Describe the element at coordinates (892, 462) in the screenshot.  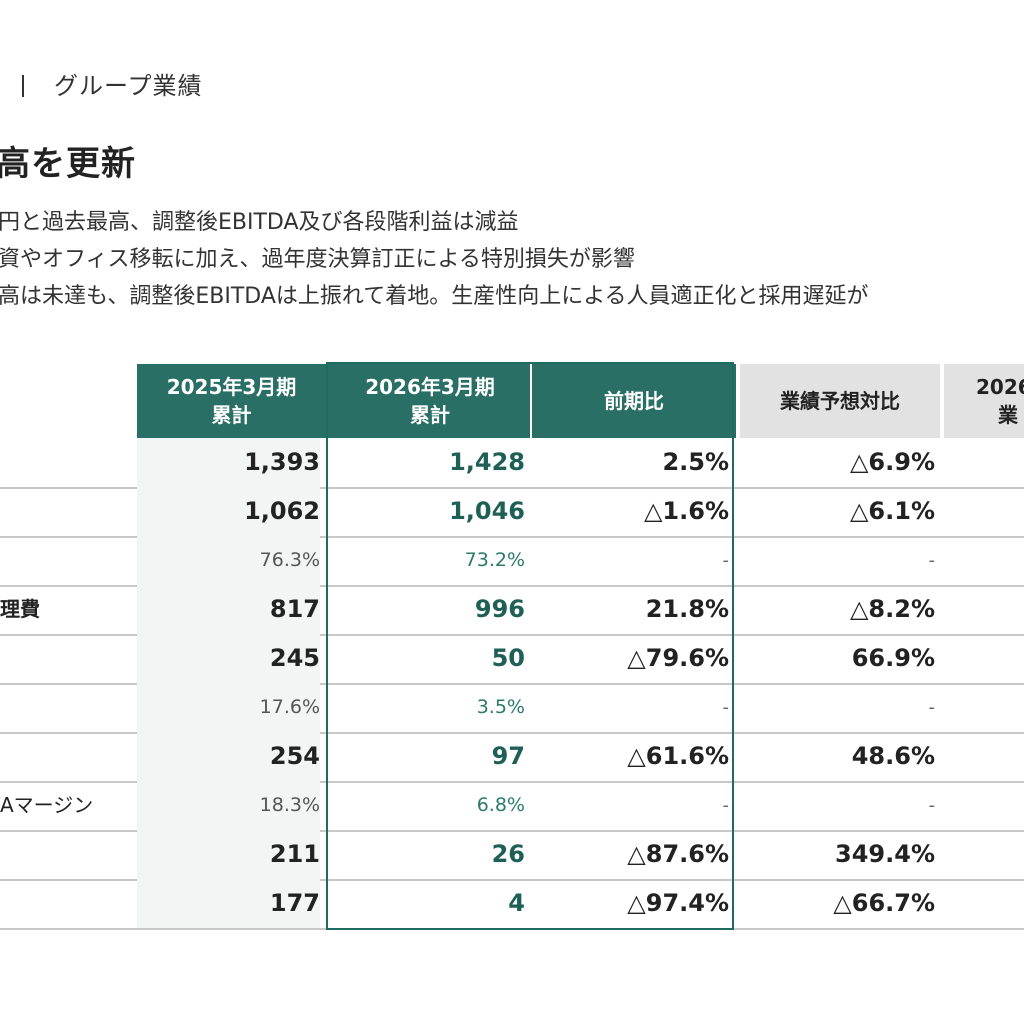
I see `cell-vs-forecast: △6.9%` at that location.